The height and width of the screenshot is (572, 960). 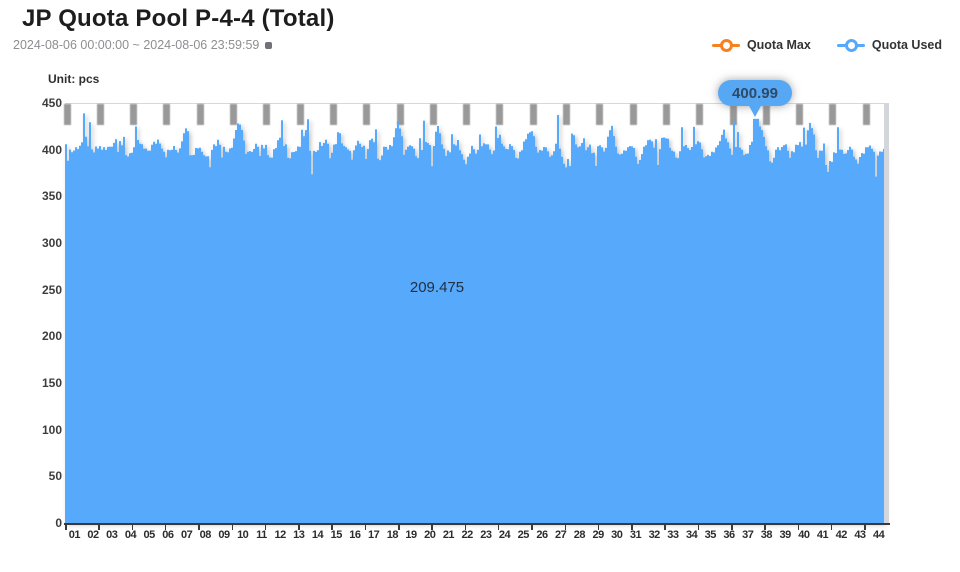 I want to click on legend-item-quota-used: Quota Used, so click(x=889, y=45).